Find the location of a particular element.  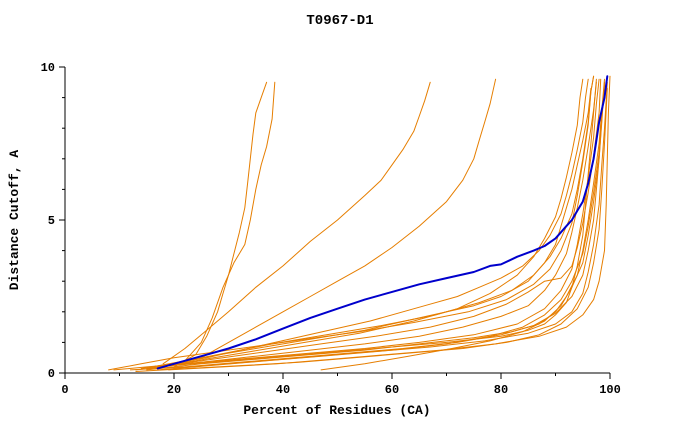

x-axis-label: Percent of Residues (CA) is located at coordinates (336, 410).